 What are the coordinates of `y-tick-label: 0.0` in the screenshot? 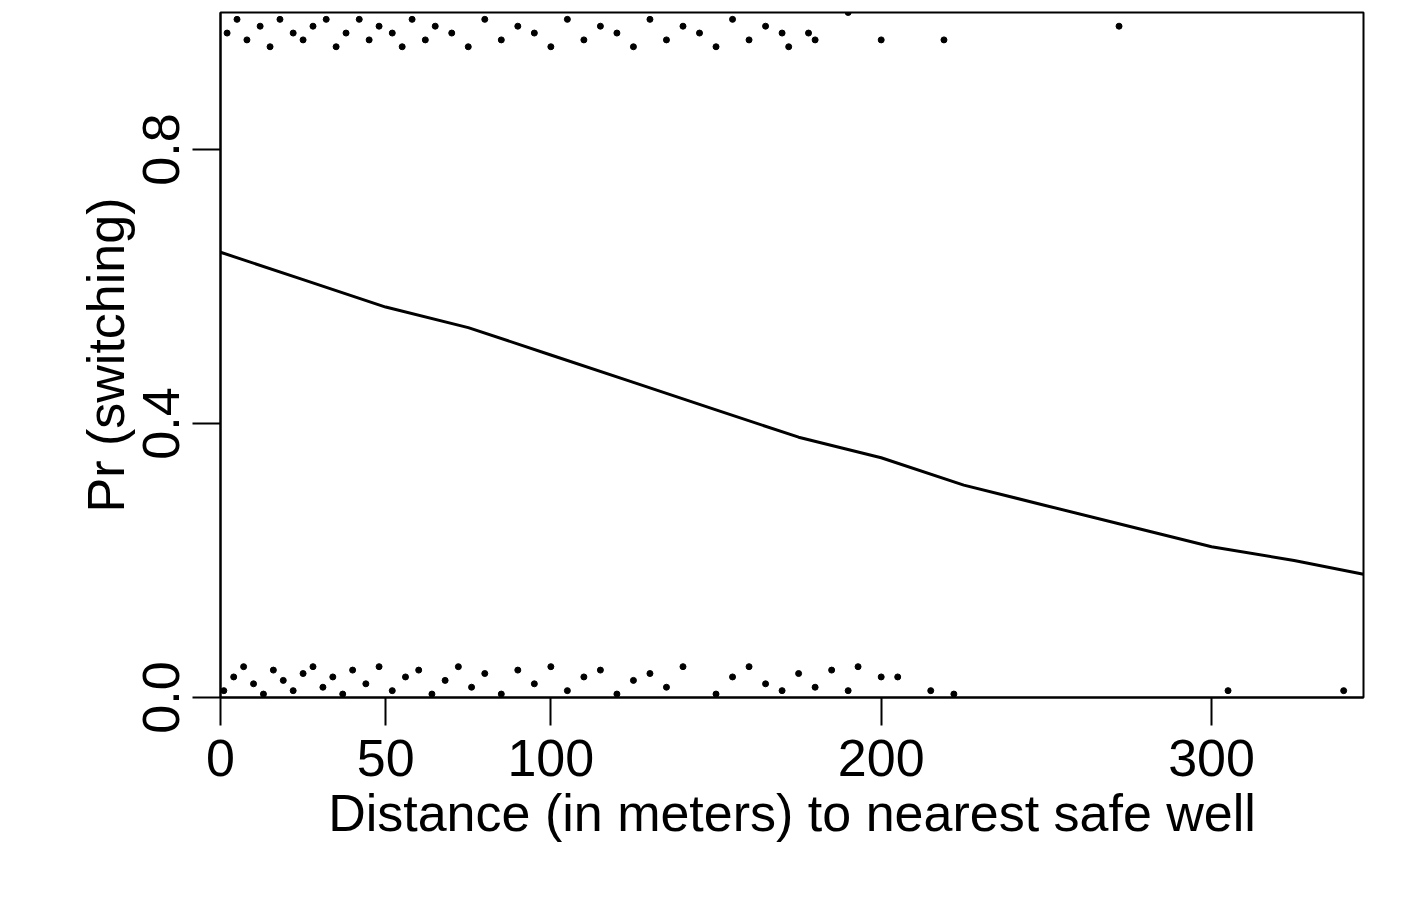 It's located at (160, 697).